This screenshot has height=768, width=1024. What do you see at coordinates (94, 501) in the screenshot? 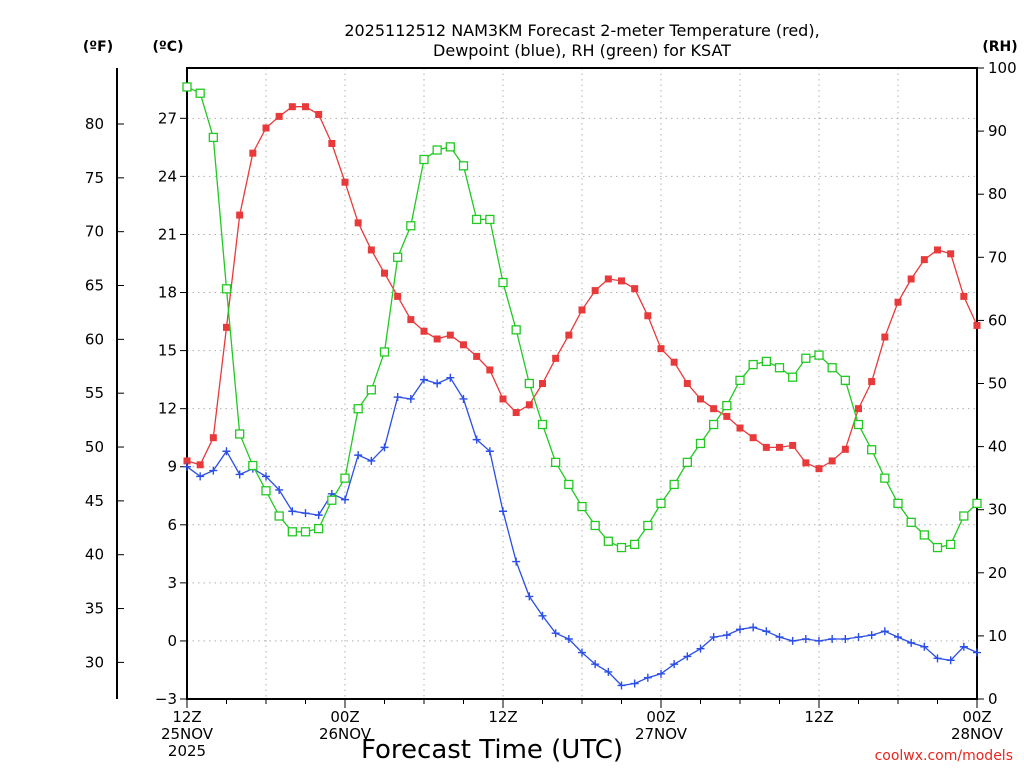
I see `fahrenheit-tick-label: 45` at bounding box center [94, 501].